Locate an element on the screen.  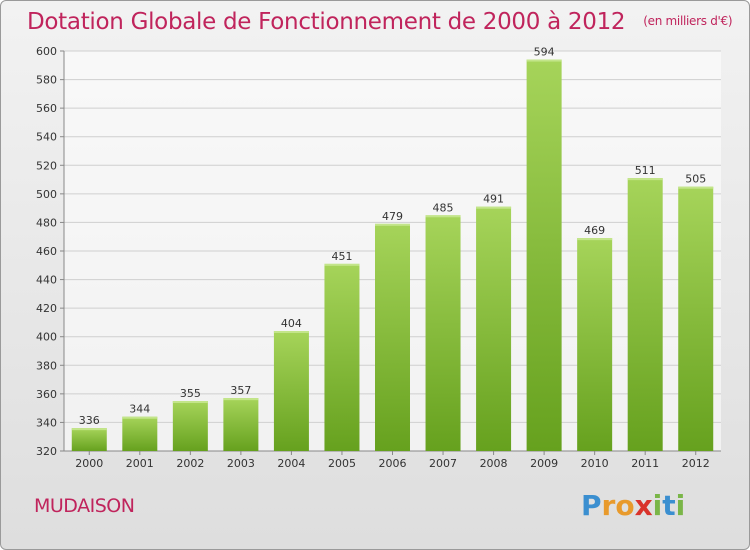
y-tick-label: 440 is located at coordinates (46, 280).